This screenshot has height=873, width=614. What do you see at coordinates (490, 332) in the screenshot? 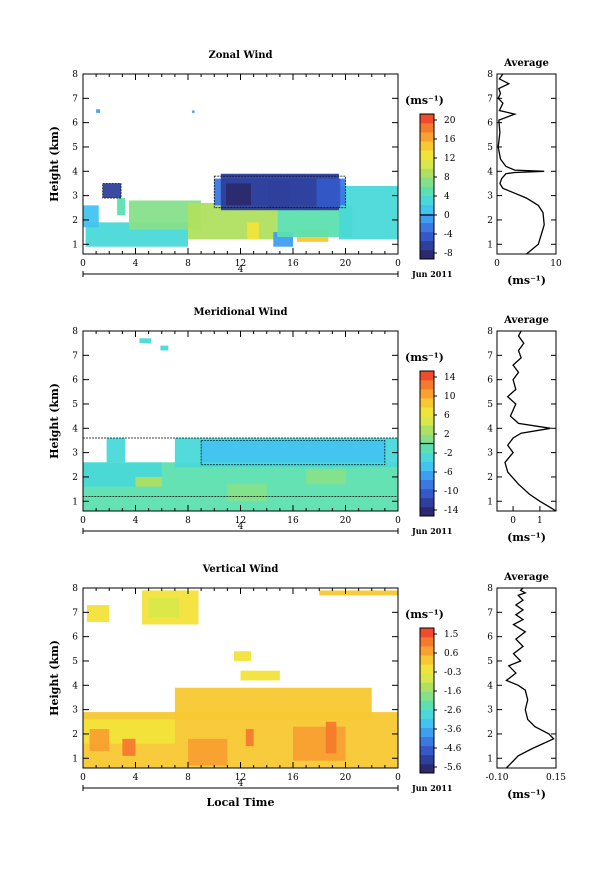
I see `avg-y-tick-label: 8` at bounding box center [490, 332].